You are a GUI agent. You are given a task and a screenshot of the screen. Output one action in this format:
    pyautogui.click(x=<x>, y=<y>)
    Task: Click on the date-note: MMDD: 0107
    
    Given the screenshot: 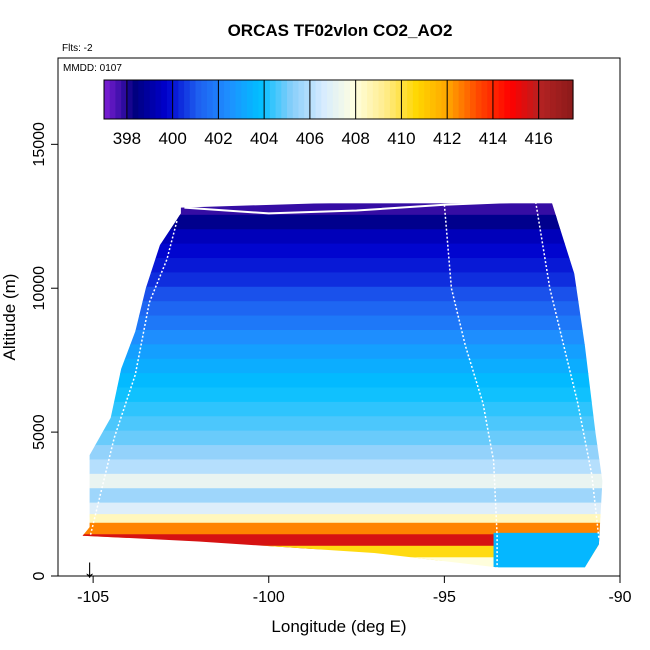 What is the action you would take?
    pyautogui.click(x=92, y=68)
    